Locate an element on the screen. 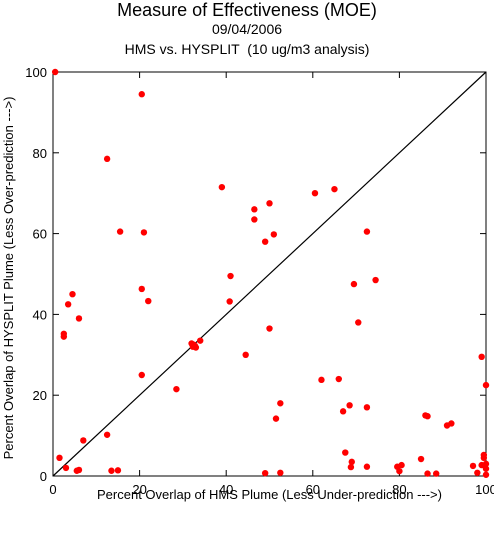  x-tick-label: 20 is located at coordinates (139, 489).